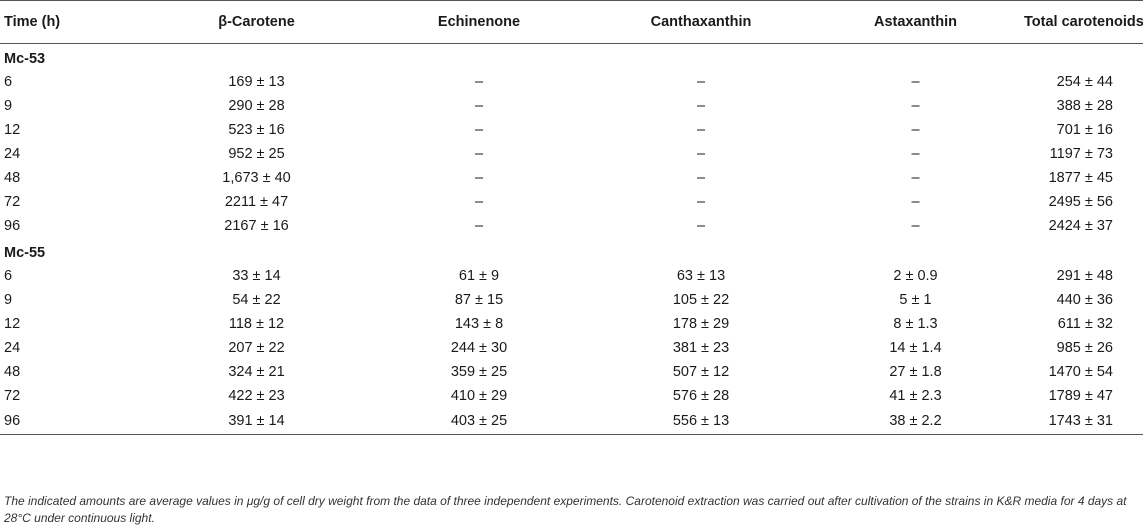 The height and width of the screenshot is (531, 1143). What do you see at coordinates (571, 130) in the screenshot?
I see `table-row: 12 523 ± 16 – – – 701 ± 16` at bounding box center [571, 130].